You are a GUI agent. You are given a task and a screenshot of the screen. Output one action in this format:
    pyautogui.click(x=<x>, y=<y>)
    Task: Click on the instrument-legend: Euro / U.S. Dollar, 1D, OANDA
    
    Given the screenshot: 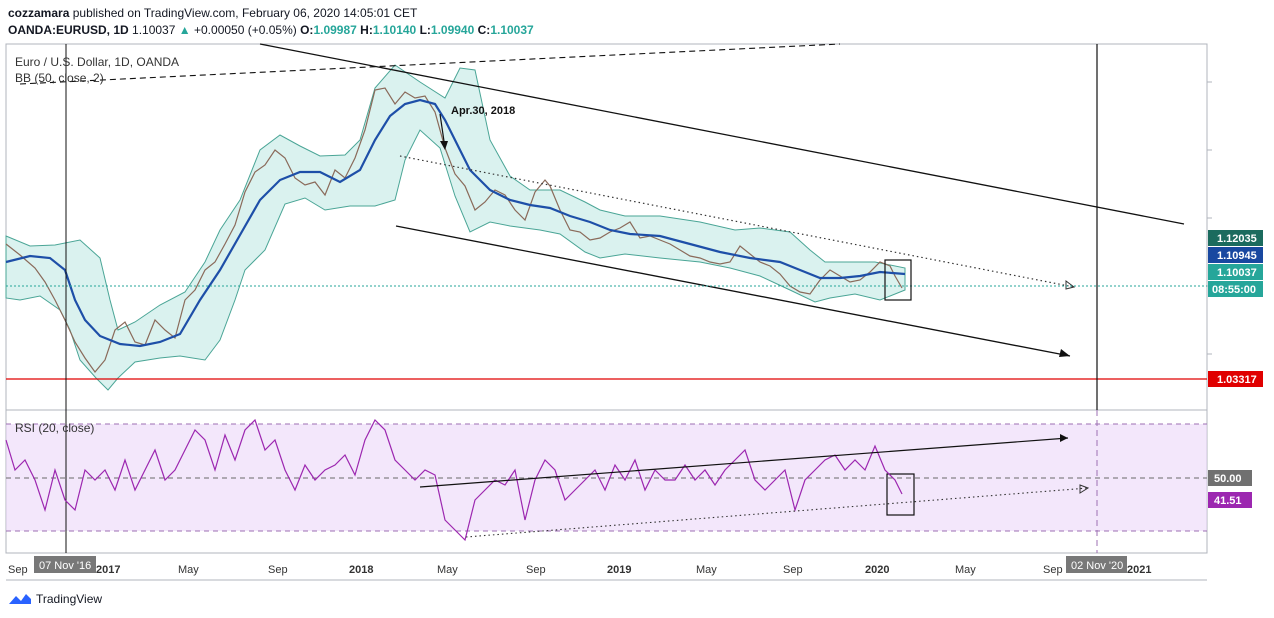 What is the action you would take?
    pyautogui.click(x=97, y=62)
    